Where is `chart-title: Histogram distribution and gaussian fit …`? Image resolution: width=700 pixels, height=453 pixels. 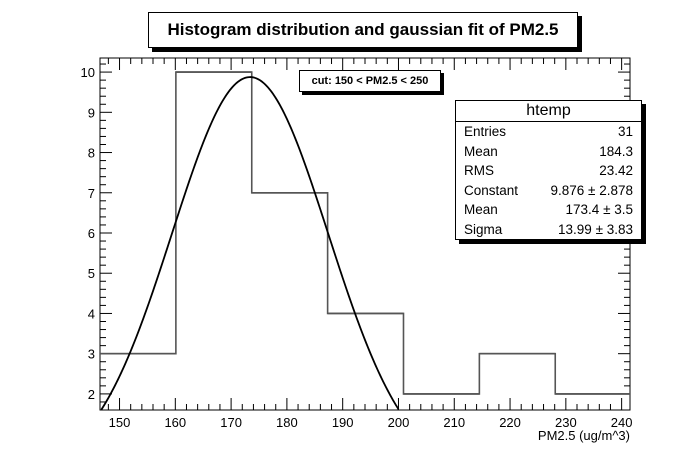
chart-title: Histogram distribution and gaussian fit … is located at coordinates (363, 30).